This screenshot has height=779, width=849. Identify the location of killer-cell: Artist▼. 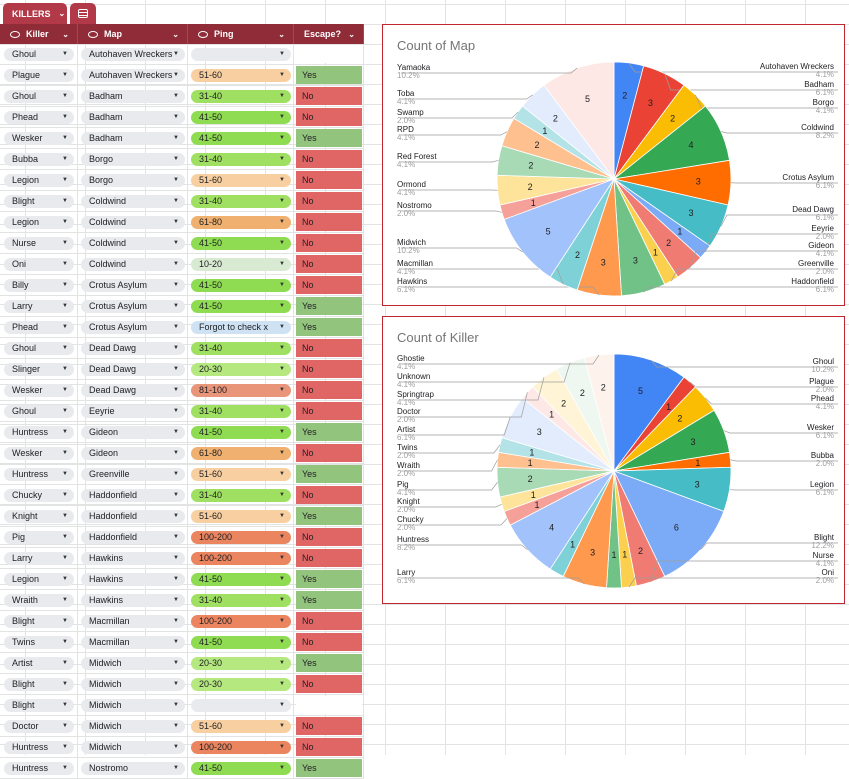
(39, 663).